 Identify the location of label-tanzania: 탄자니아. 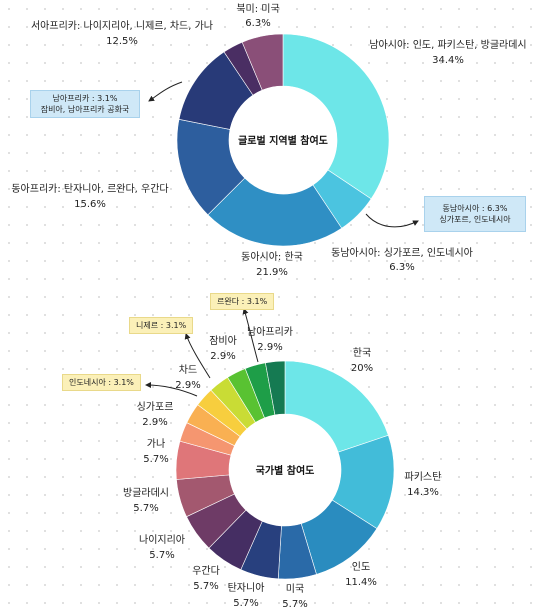
(246, 588).